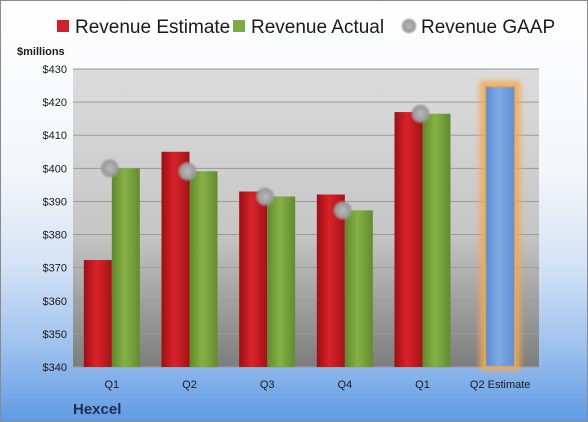  I want to click on y-tick-label: $400, so click(55, 169).